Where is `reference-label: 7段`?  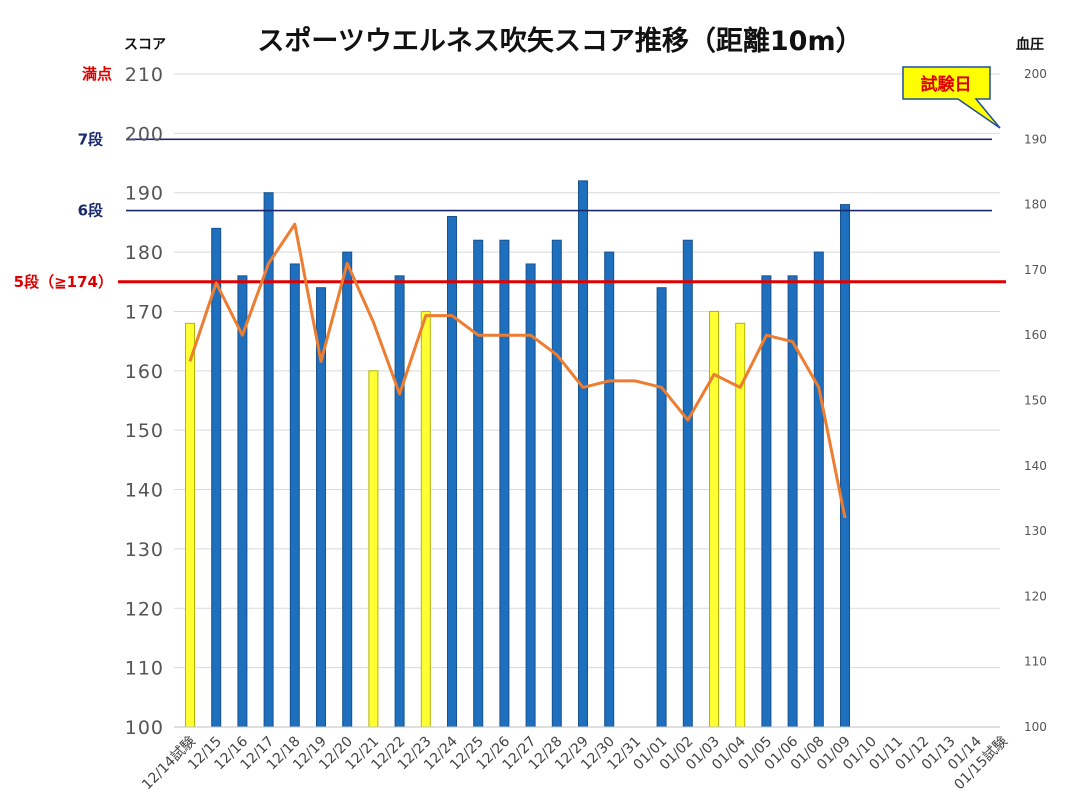
reference-label: 7段 is located at coordinates (90, 139).